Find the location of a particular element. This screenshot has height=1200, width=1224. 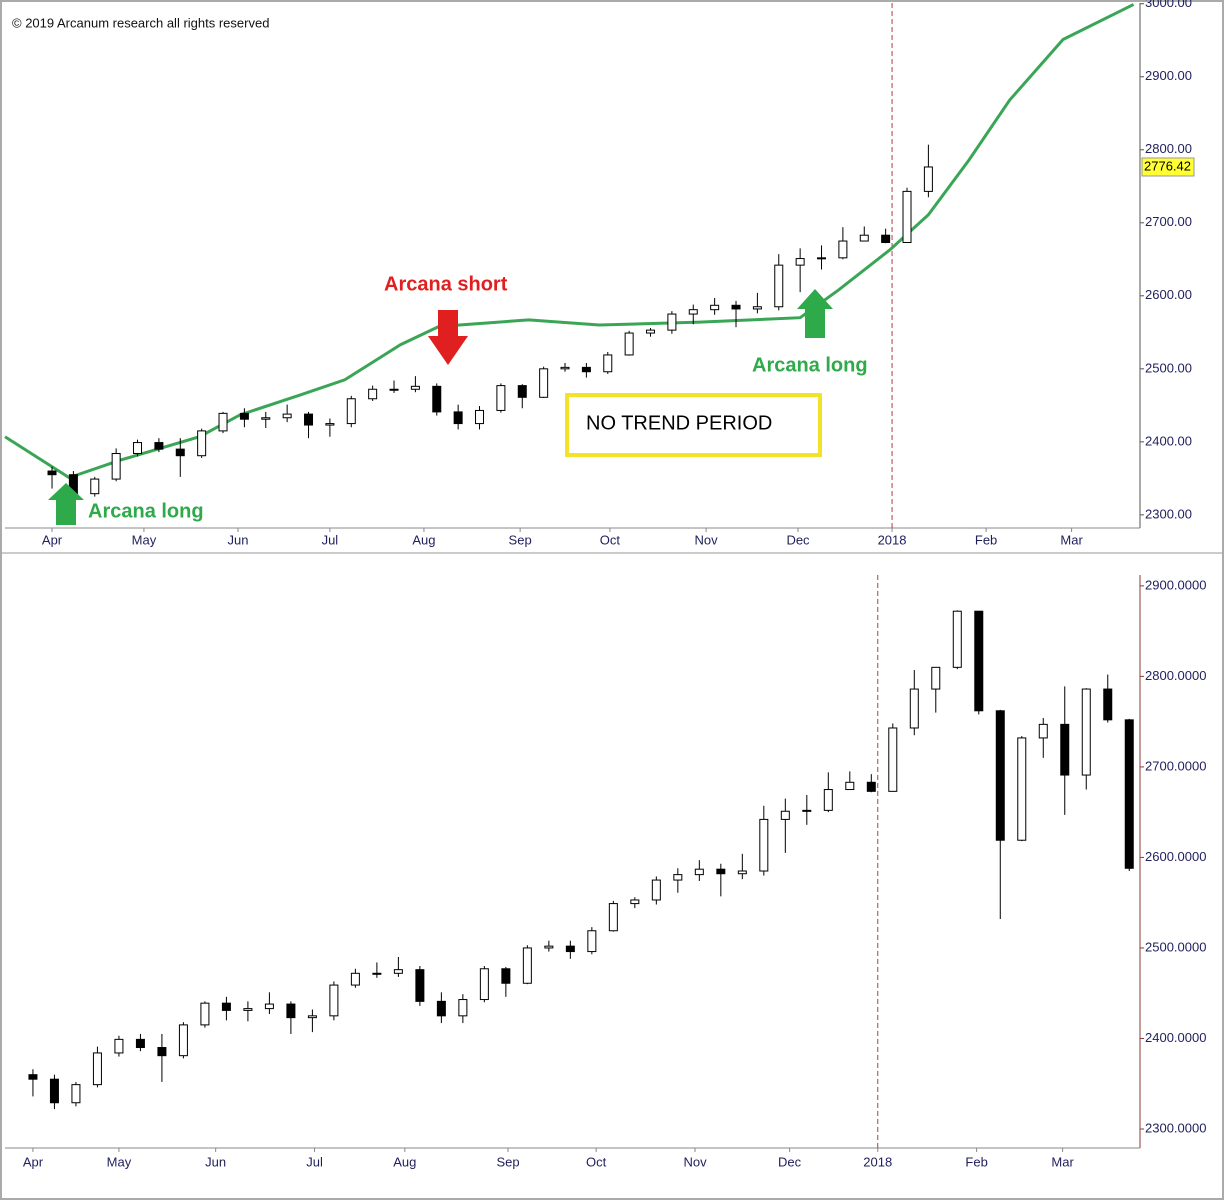

x-tick-label: Jun is located at coordinates (215, 1161).